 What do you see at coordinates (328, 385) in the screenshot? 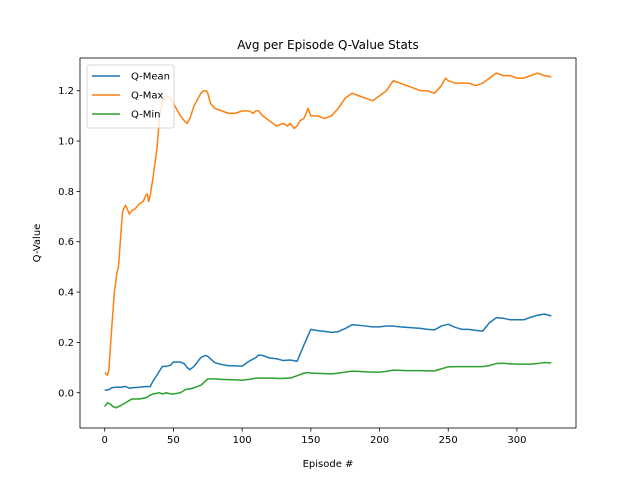
I see `series-line-q-min` at bounding box center [328, 385].